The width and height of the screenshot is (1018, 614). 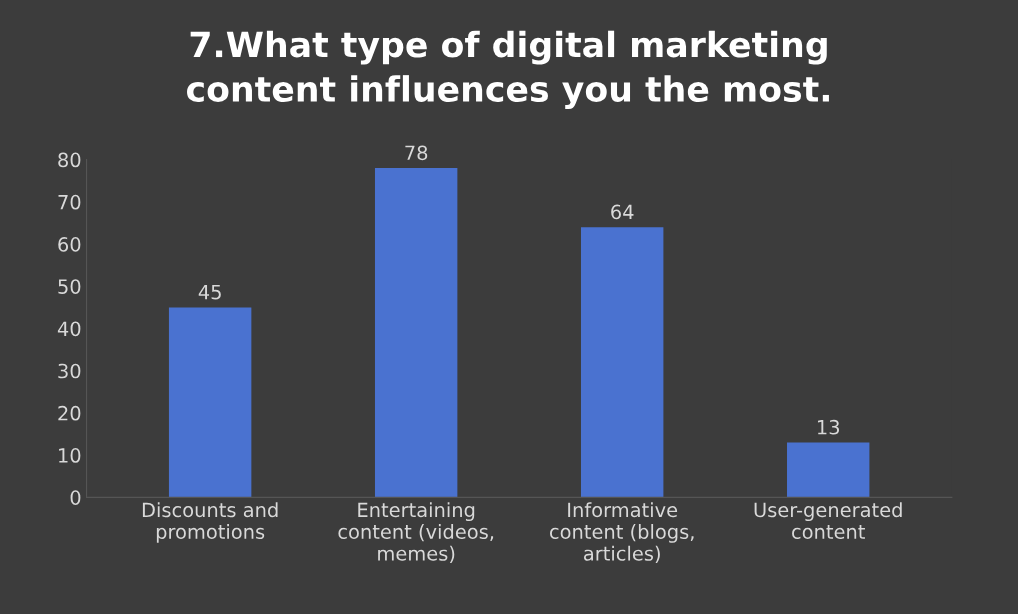 I want to click on y-tick-label: 10, so click(x=70, y=455).